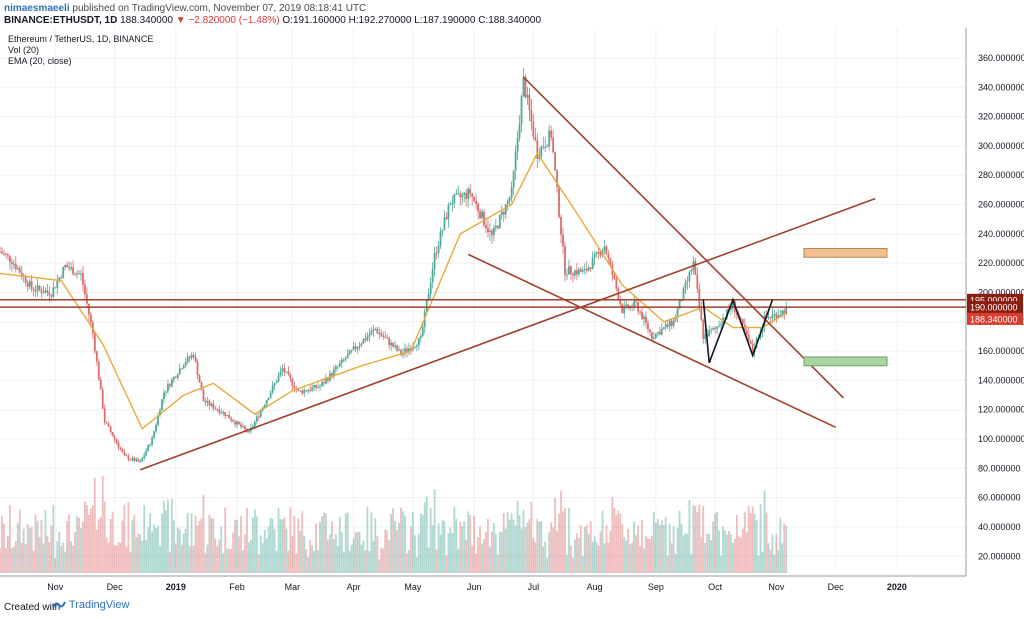 This screenshot has width=1024, height=619. What do you see at coordinates (37, 8) in the screenshot?
I see `author-name: nimaesmaeeli` at bounding box center [37, 8].